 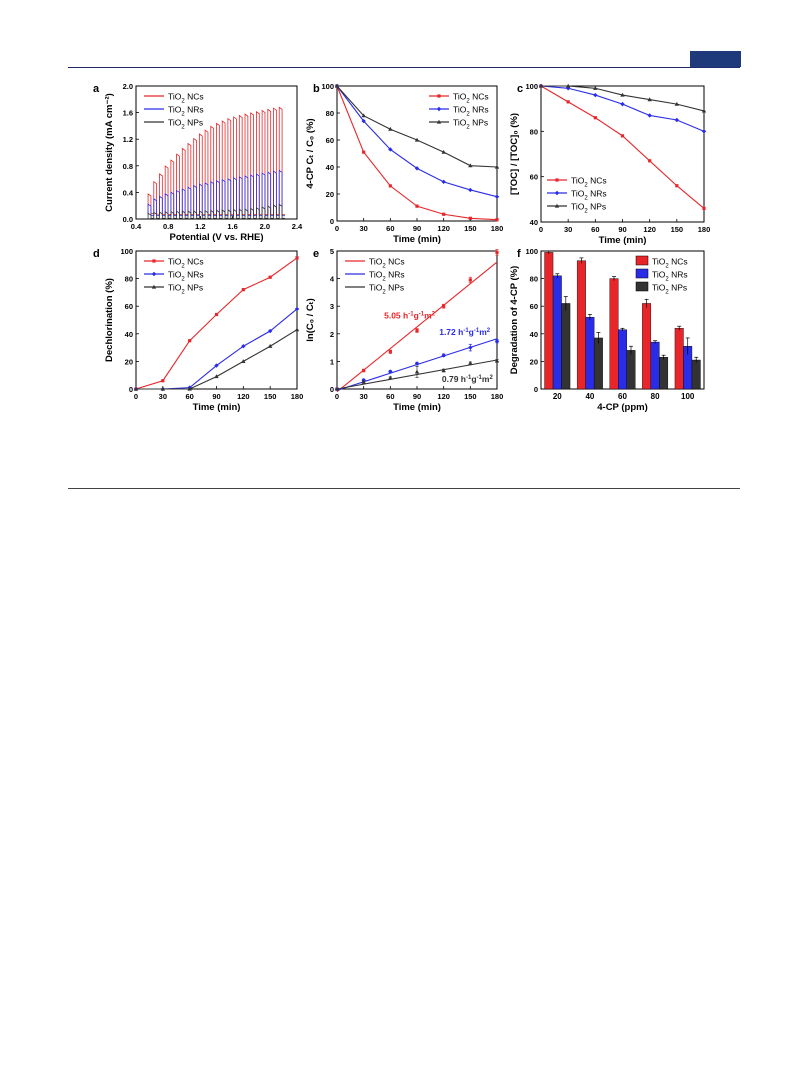 I want to click on x-tick-label: 2.4, so click(x=297, y=226).